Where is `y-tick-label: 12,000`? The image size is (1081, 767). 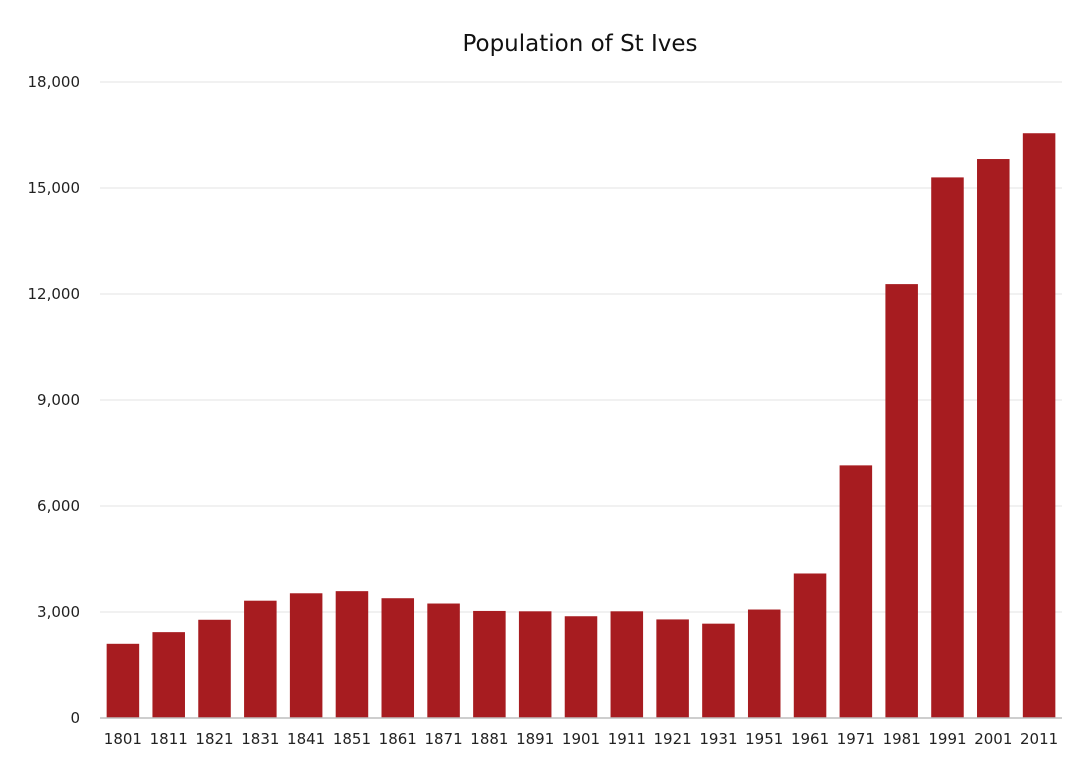
y-tick-label: 12,000 is located at coordinates (54, 294).